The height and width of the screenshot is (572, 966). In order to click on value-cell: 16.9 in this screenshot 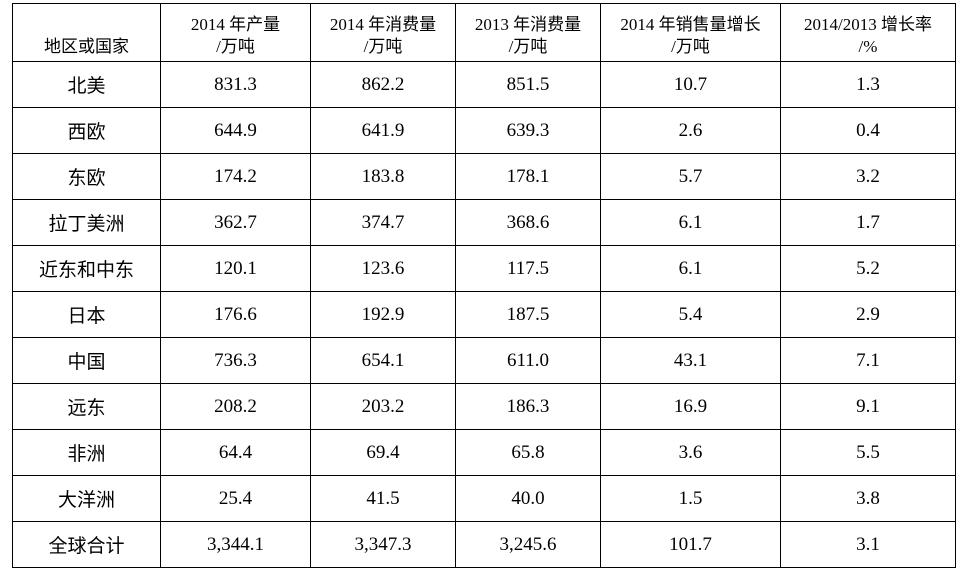, I will do `click(690, 406)`.